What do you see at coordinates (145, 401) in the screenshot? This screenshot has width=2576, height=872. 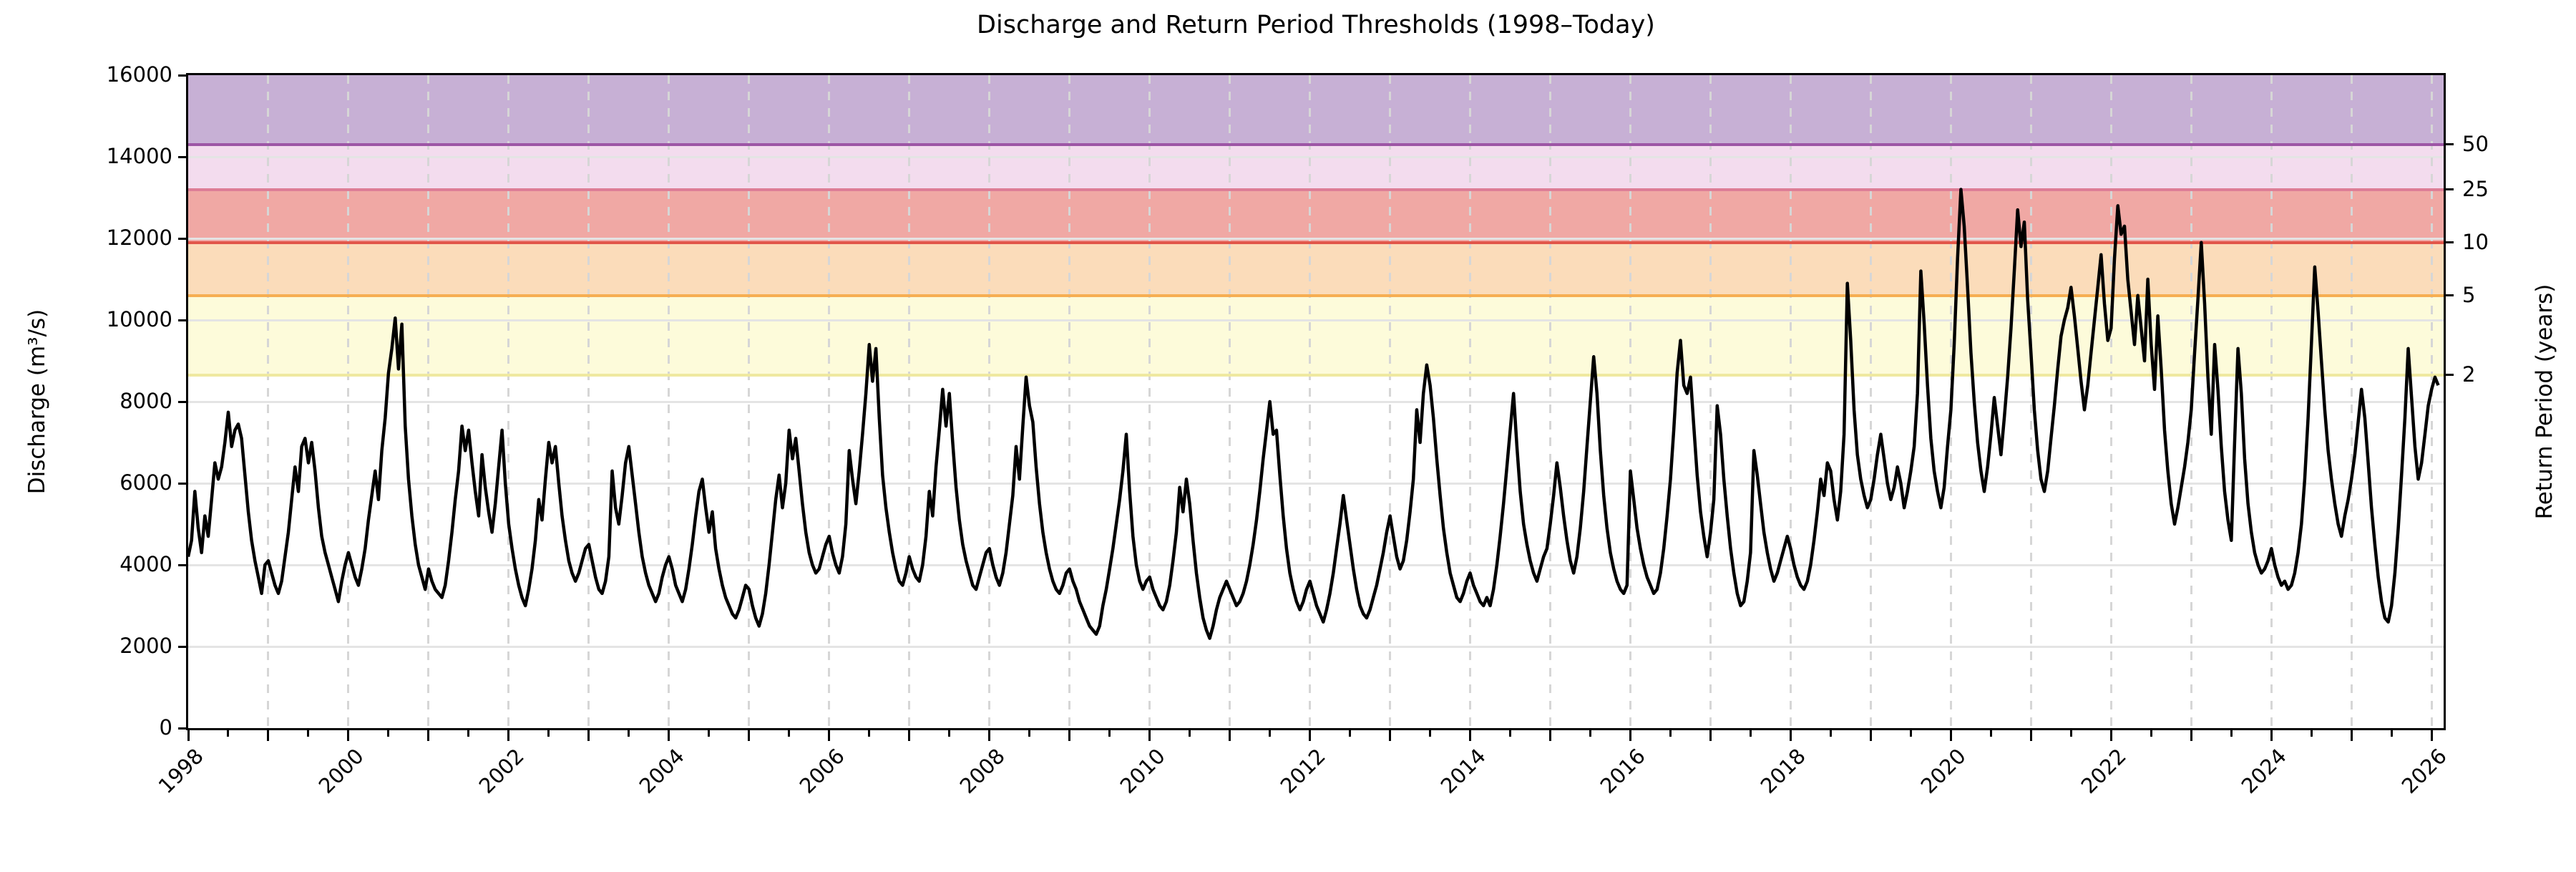 I see `y-tick-label: 8000` at bounding box center [145, 401].